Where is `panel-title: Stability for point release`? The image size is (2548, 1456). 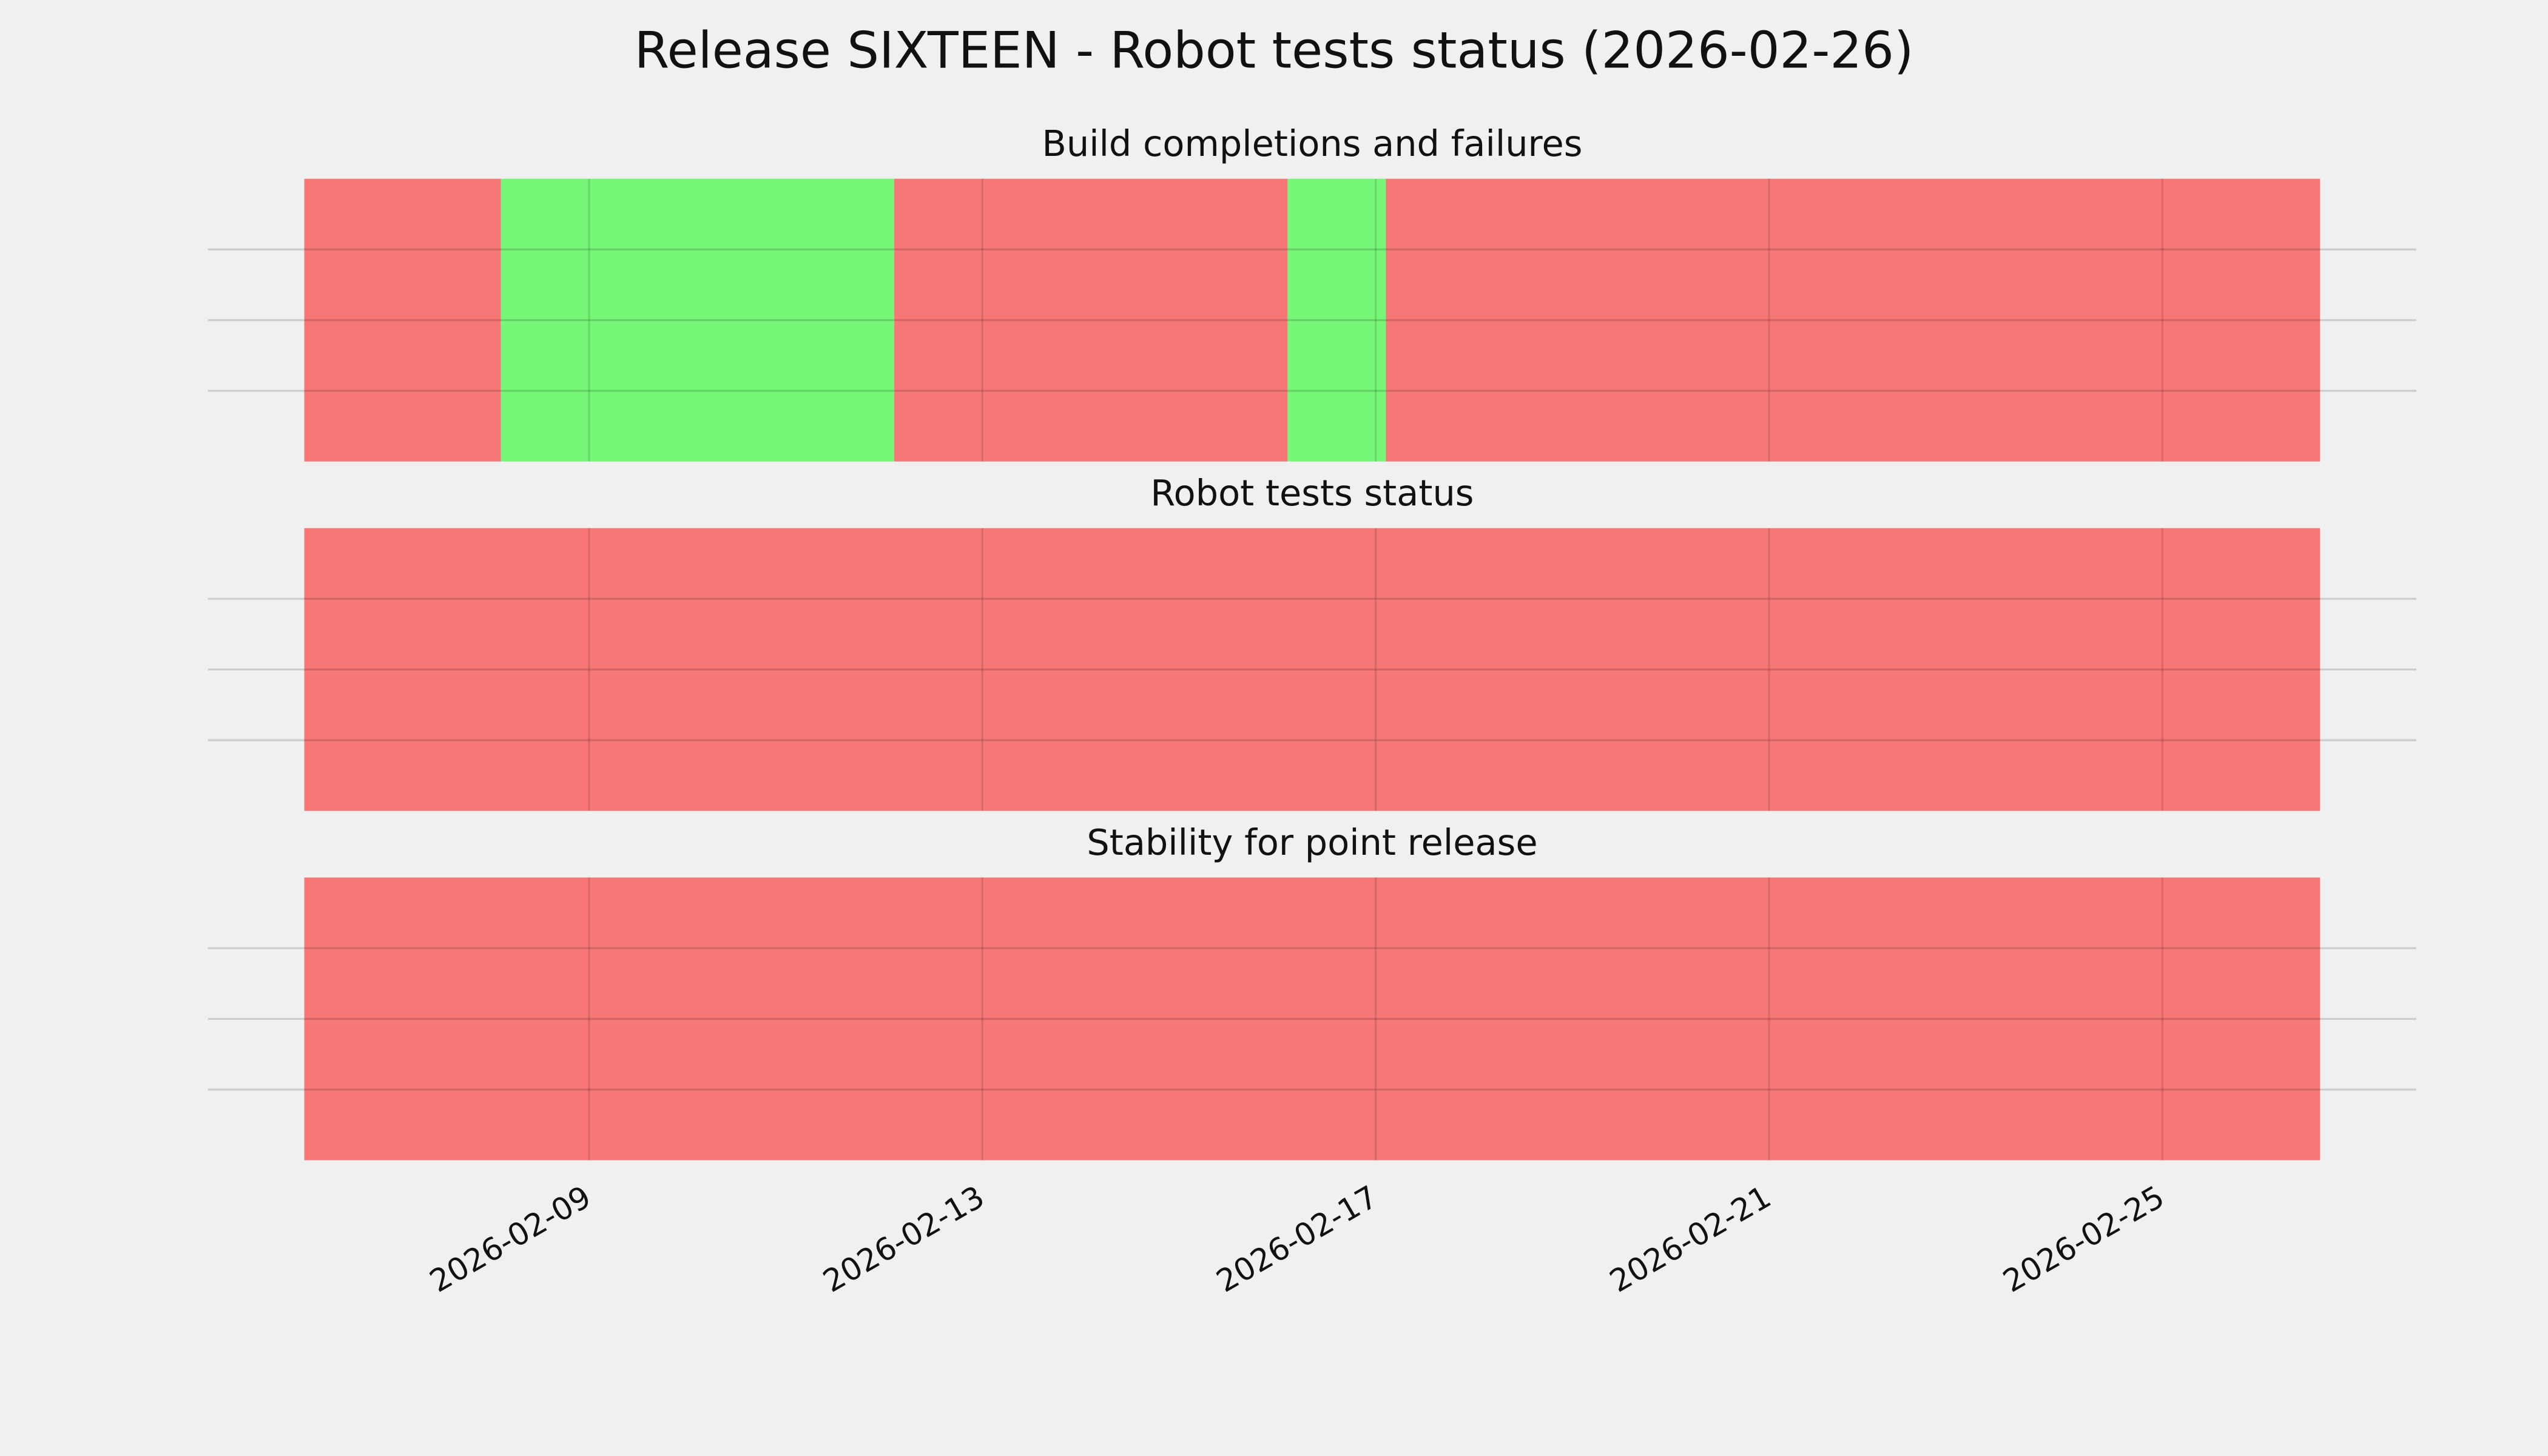
panel-title: Stability for point release is located at coordinates (1312, 842).